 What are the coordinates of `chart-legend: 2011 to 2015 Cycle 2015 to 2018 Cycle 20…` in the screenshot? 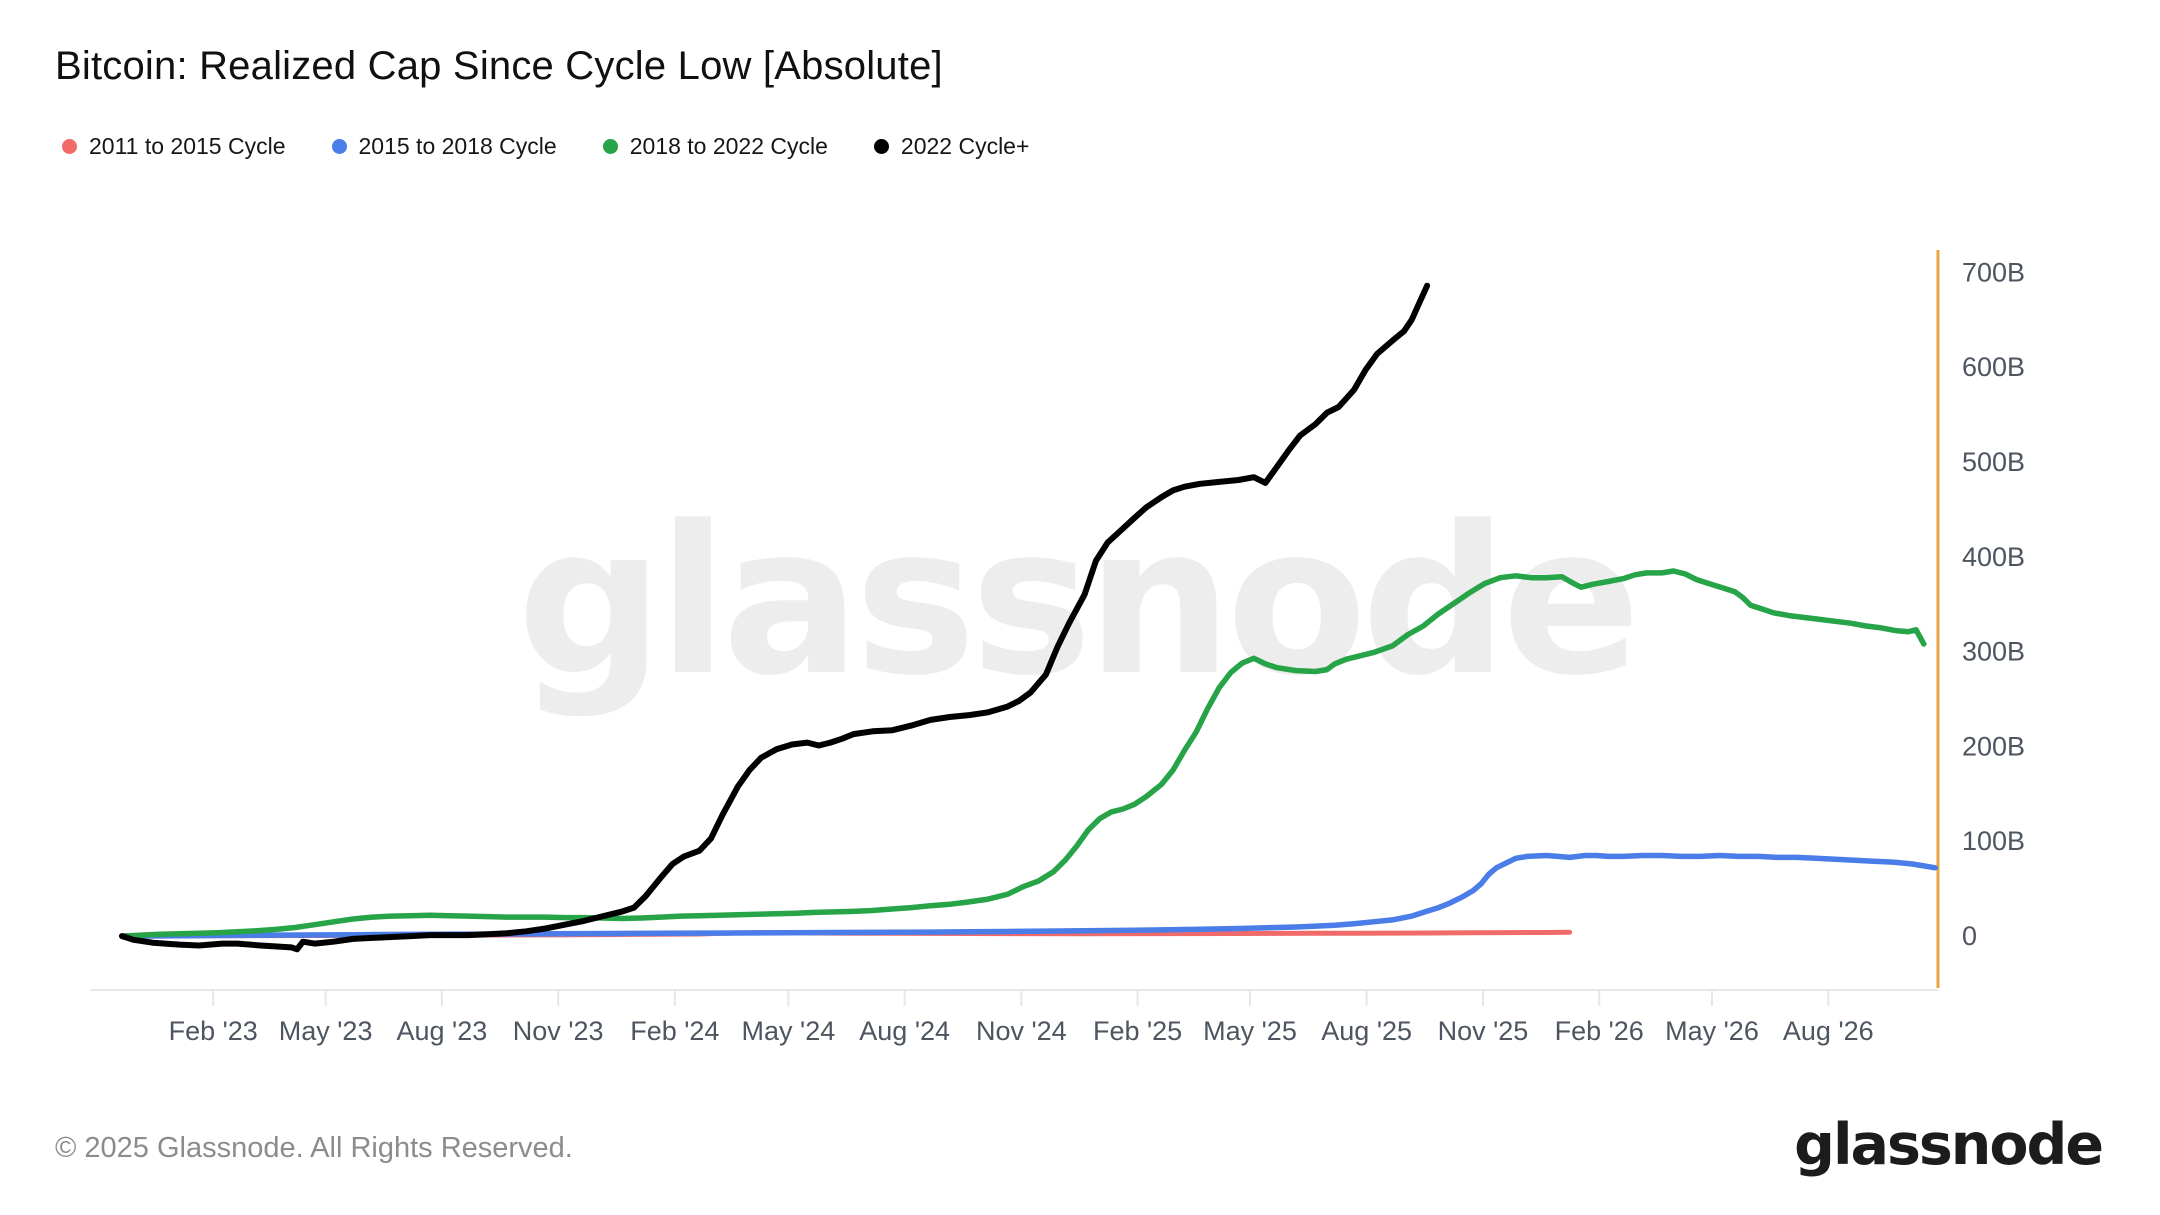 It's located at (545, 146).